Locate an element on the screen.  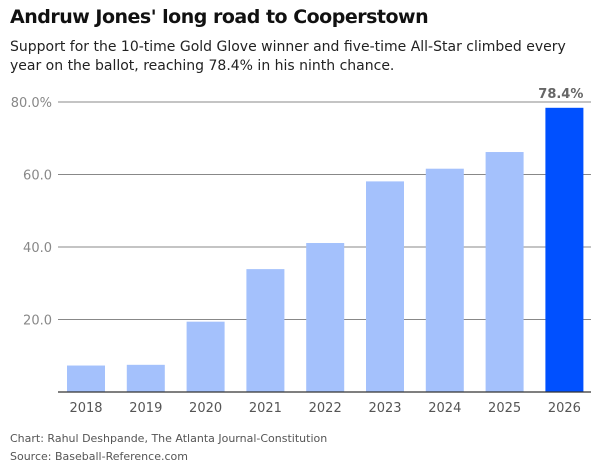
y-tick-label: 20.0 is located at coordinates (37, 321).